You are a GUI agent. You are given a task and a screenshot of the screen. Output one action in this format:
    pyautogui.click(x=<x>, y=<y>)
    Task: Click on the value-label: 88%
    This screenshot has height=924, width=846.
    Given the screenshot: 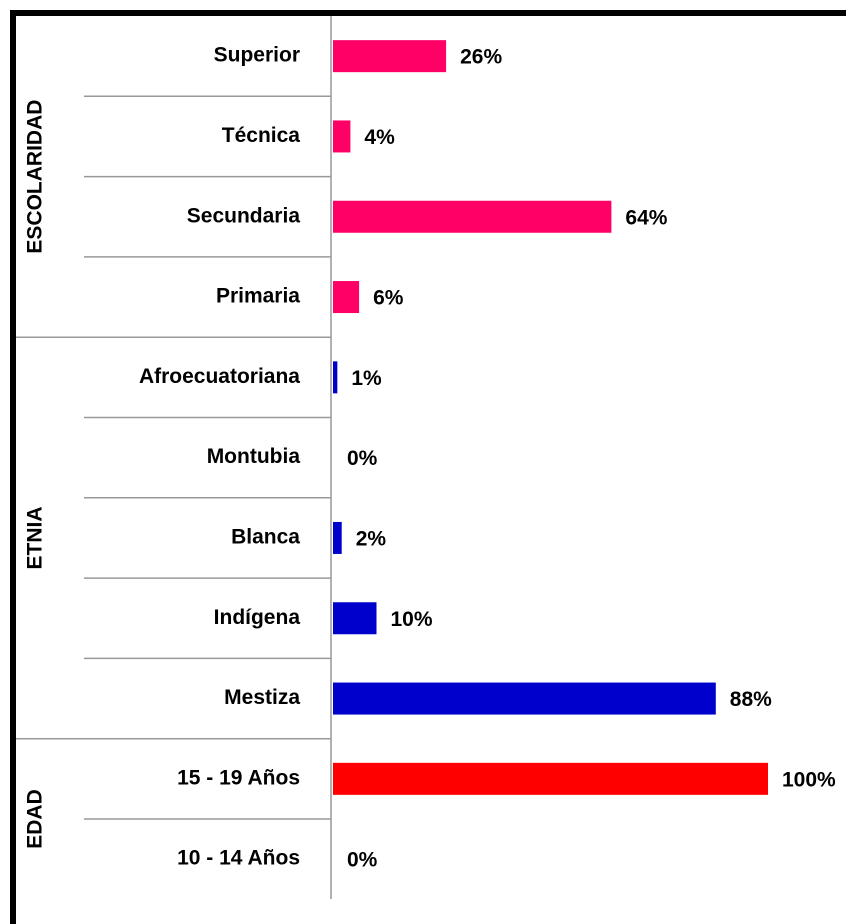 What is the action you would take?
    pyautogui.click(x=751, y=699)
    